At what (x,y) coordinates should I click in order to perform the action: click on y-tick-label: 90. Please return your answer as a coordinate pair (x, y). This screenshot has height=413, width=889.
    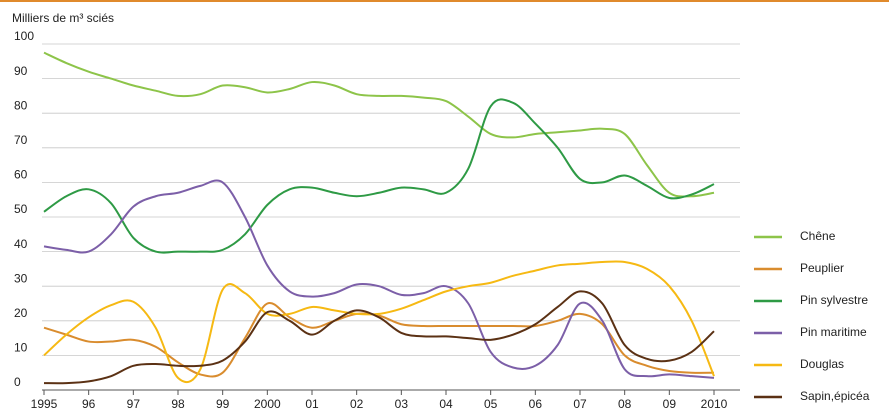
    Looking at the image, I should click on (21, 71).